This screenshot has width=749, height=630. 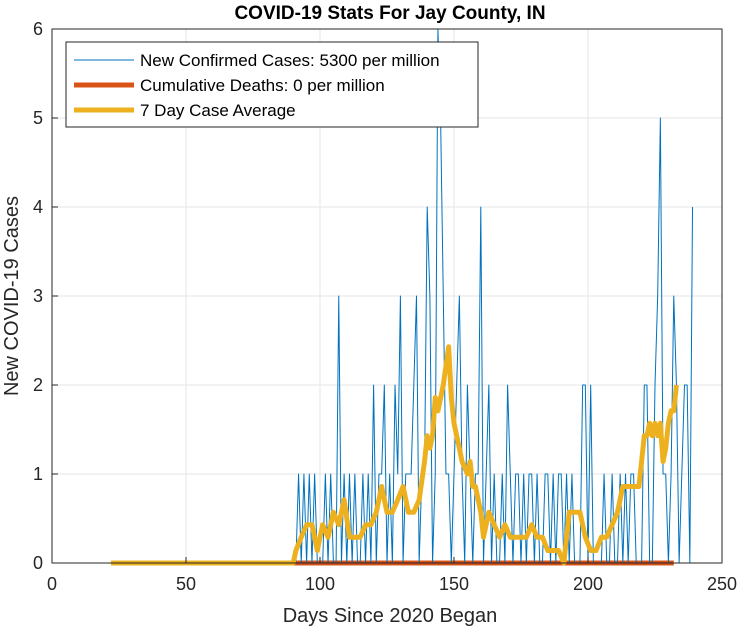 I want to click on y-tick-label: 3, so click(x=38, y=296).